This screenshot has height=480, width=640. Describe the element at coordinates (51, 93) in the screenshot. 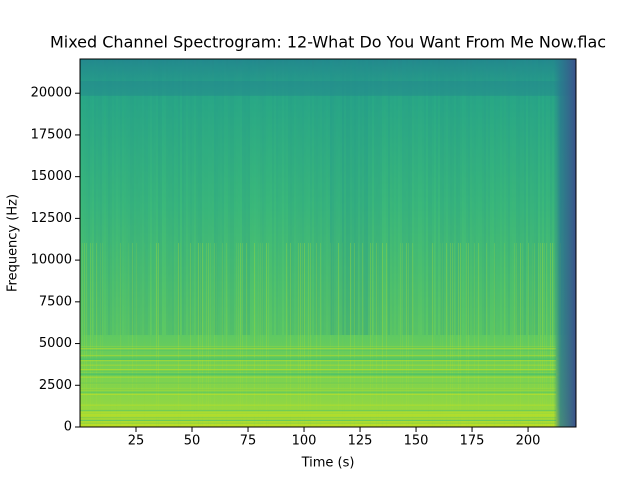

I see `y-tick-label: 20000` at that location.